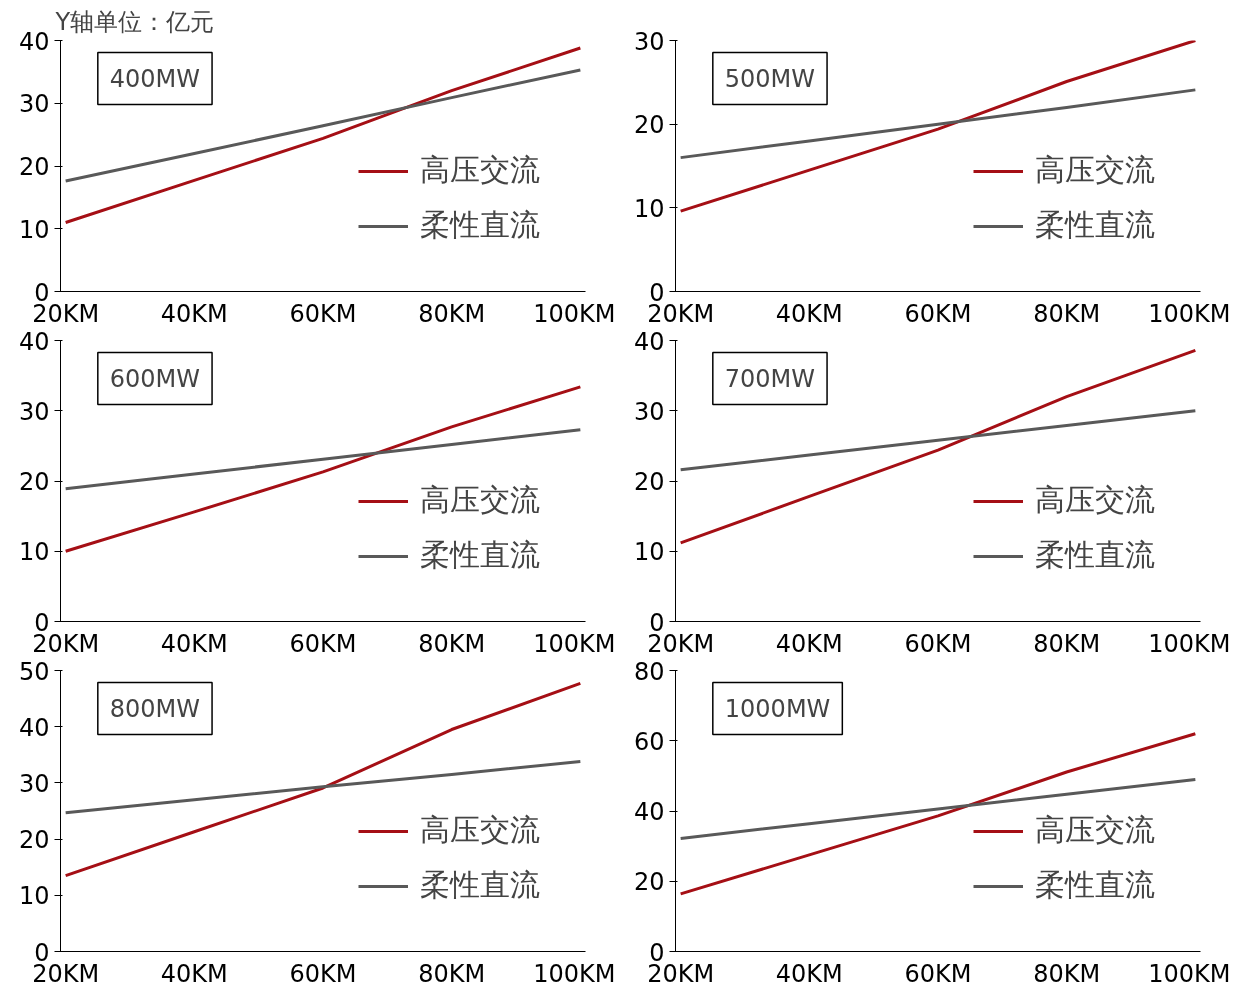 Image resolution: width=1238 pixels, height=1008 pixels. What do you see at coordinates (155, 378) in the screenshot?
I see `text: 600MW` at bounding box center [155, 378].